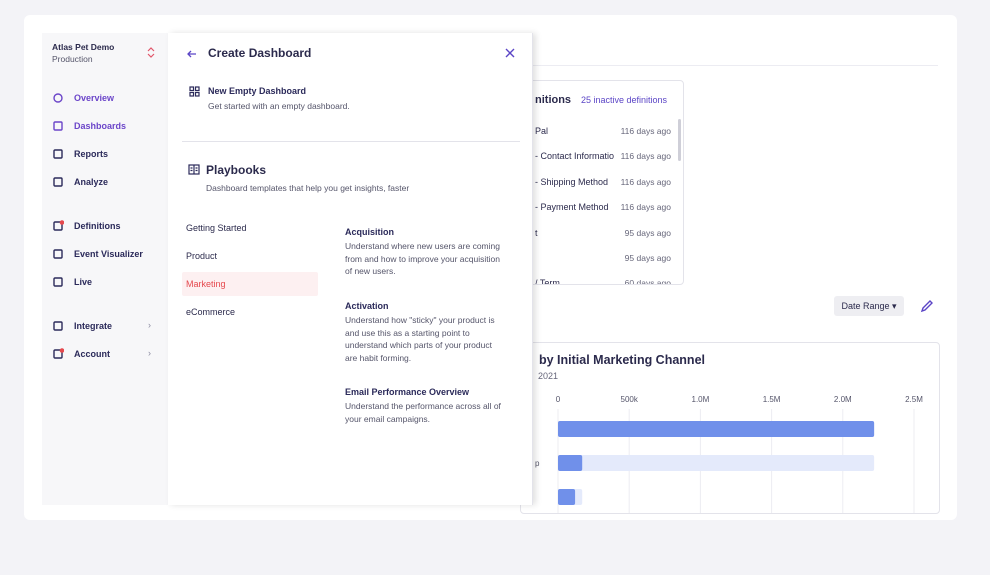 The height and width of the screenshot is (575, 990). Describe the element at coordinates (216, 228) in the screenshot. I see `category: Getting Started` at that location.